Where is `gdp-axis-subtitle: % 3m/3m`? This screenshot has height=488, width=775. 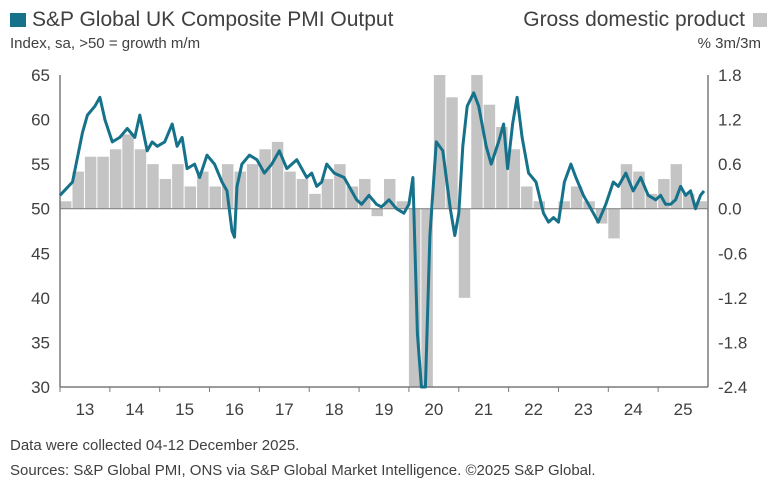 gdp-axis-subtitle: % 3m/3m is located at coordinates (729, 43).